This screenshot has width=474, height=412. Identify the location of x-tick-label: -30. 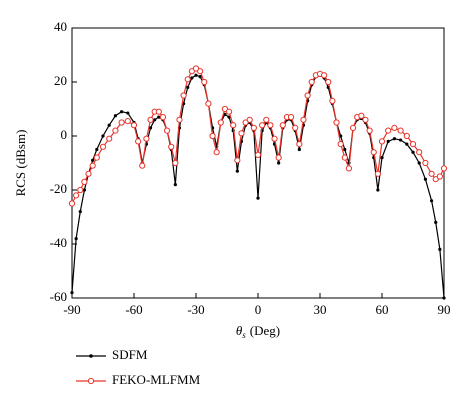
(195, 309).